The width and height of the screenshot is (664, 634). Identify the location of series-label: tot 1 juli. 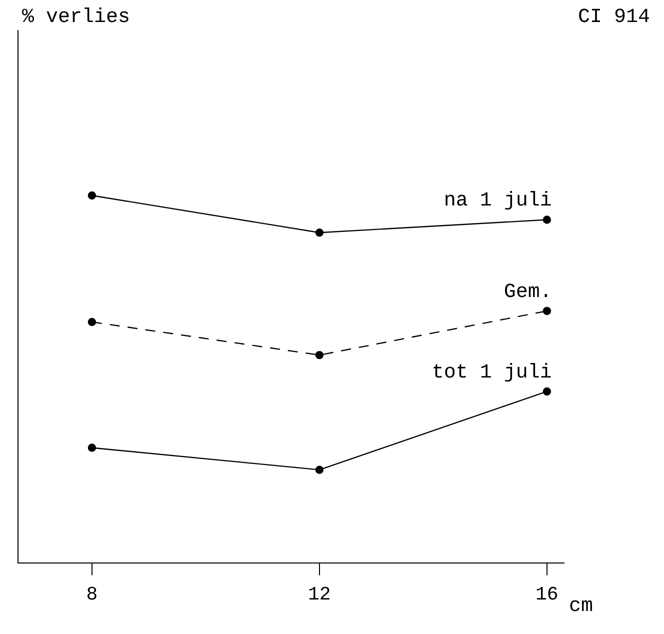
(492, 372).